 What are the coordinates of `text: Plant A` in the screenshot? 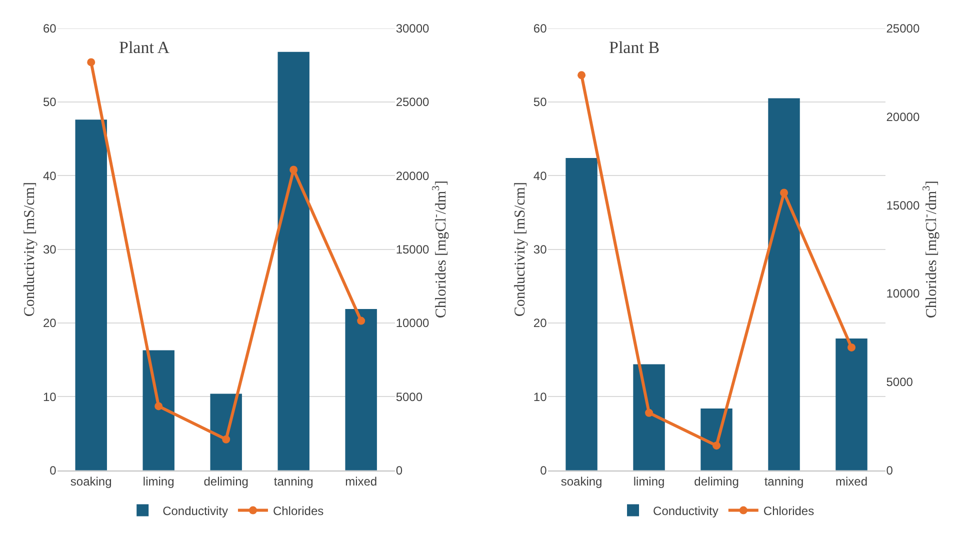 It's located at (144, 47).